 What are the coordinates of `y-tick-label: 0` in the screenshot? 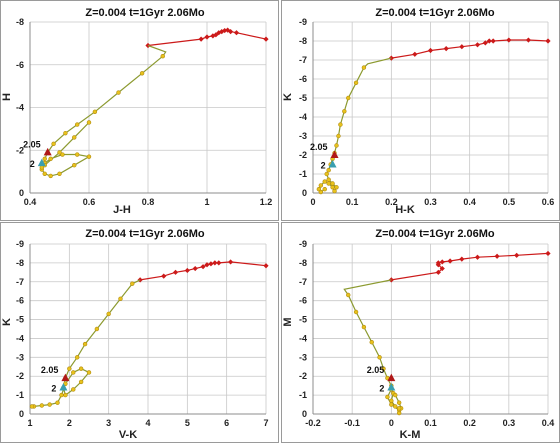 It's located at (21, 414).